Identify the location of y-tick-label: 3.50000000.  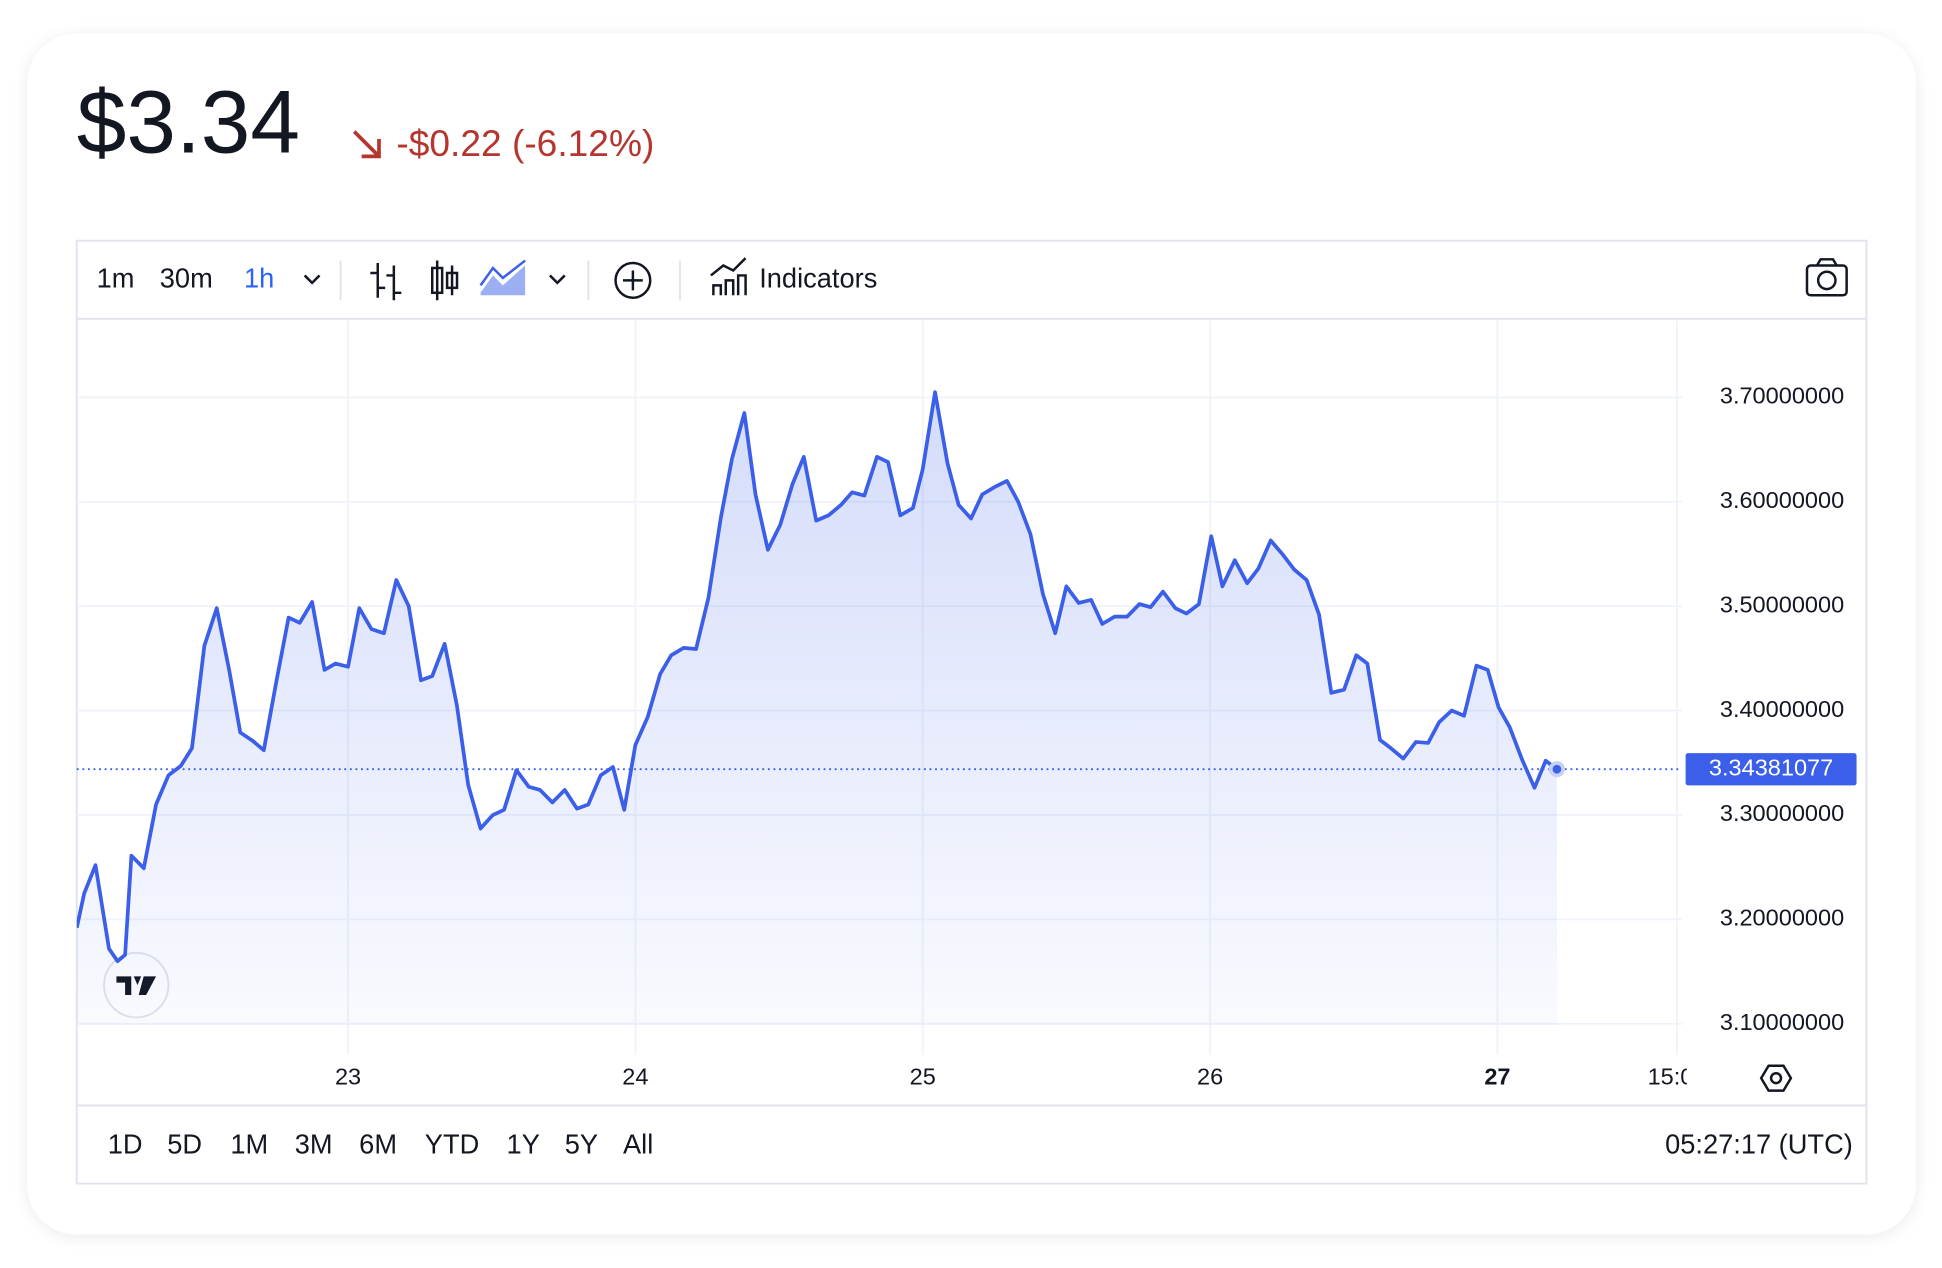
(1782, 604).